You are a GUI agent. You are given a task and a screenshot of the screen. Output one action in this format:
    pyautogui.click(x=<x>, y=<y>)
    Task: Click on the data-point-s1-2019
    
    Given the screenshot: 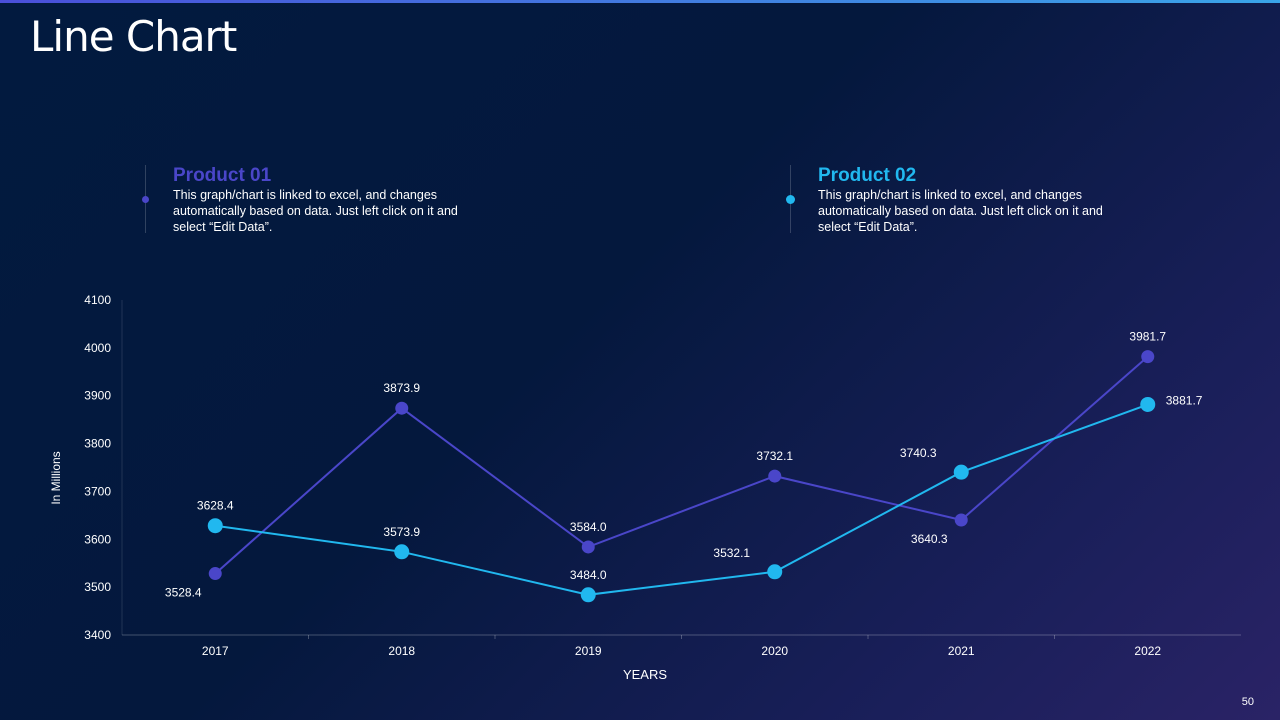 What is the action you would take?
    pyautogui.click(x=588, y=547)
    